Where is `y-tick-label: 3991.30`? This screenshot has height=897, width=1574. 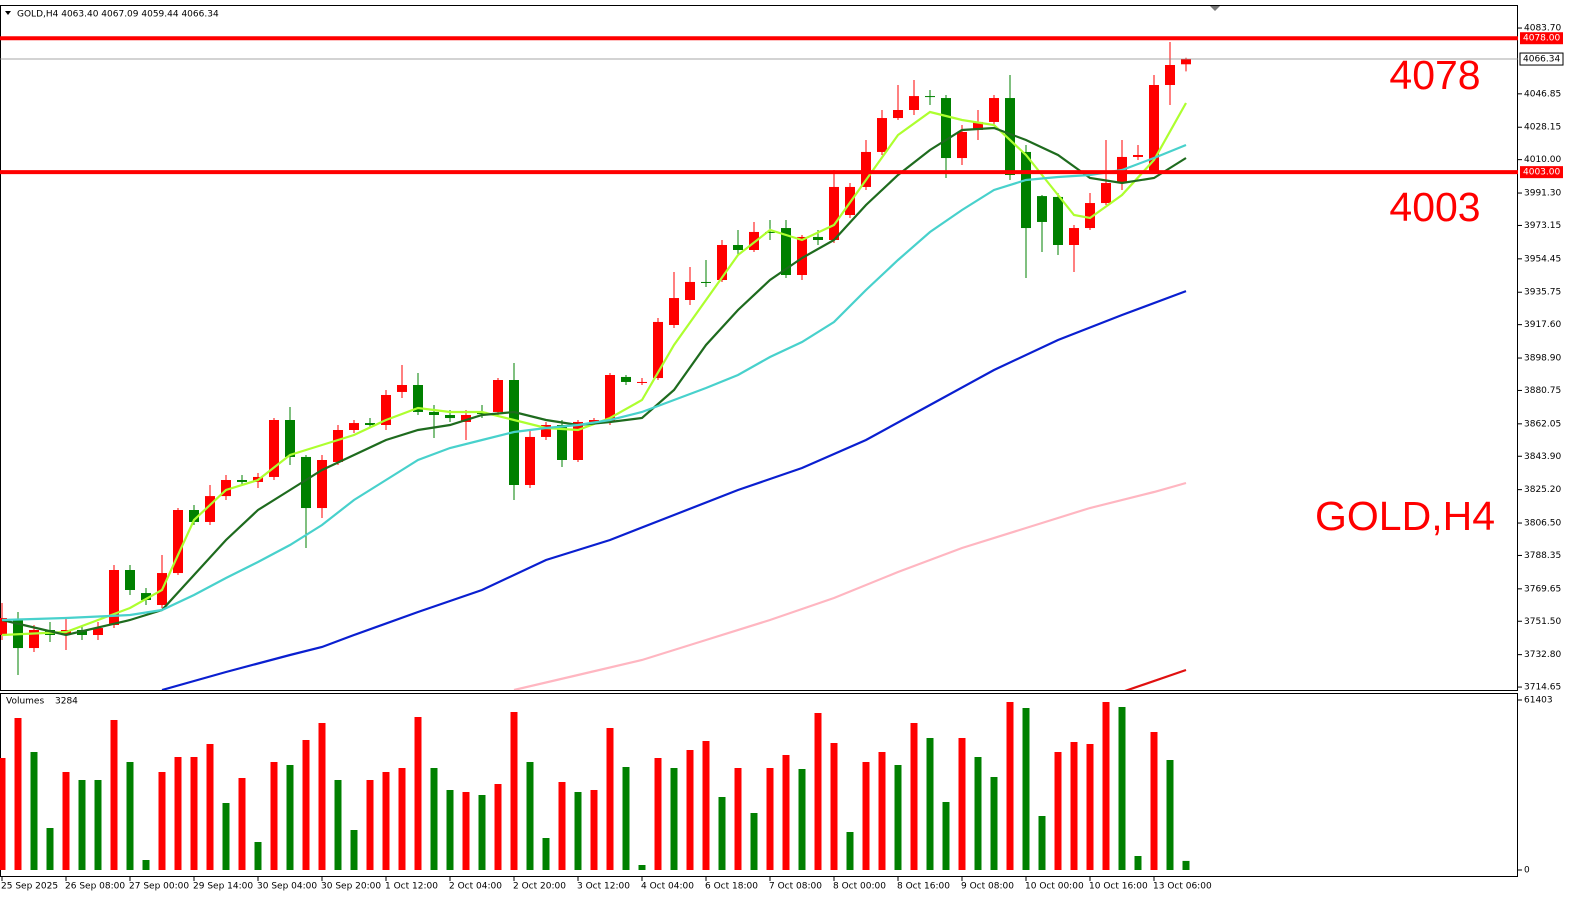
y-tick-label: 3991.30 is located at coordinates (1542, 194).